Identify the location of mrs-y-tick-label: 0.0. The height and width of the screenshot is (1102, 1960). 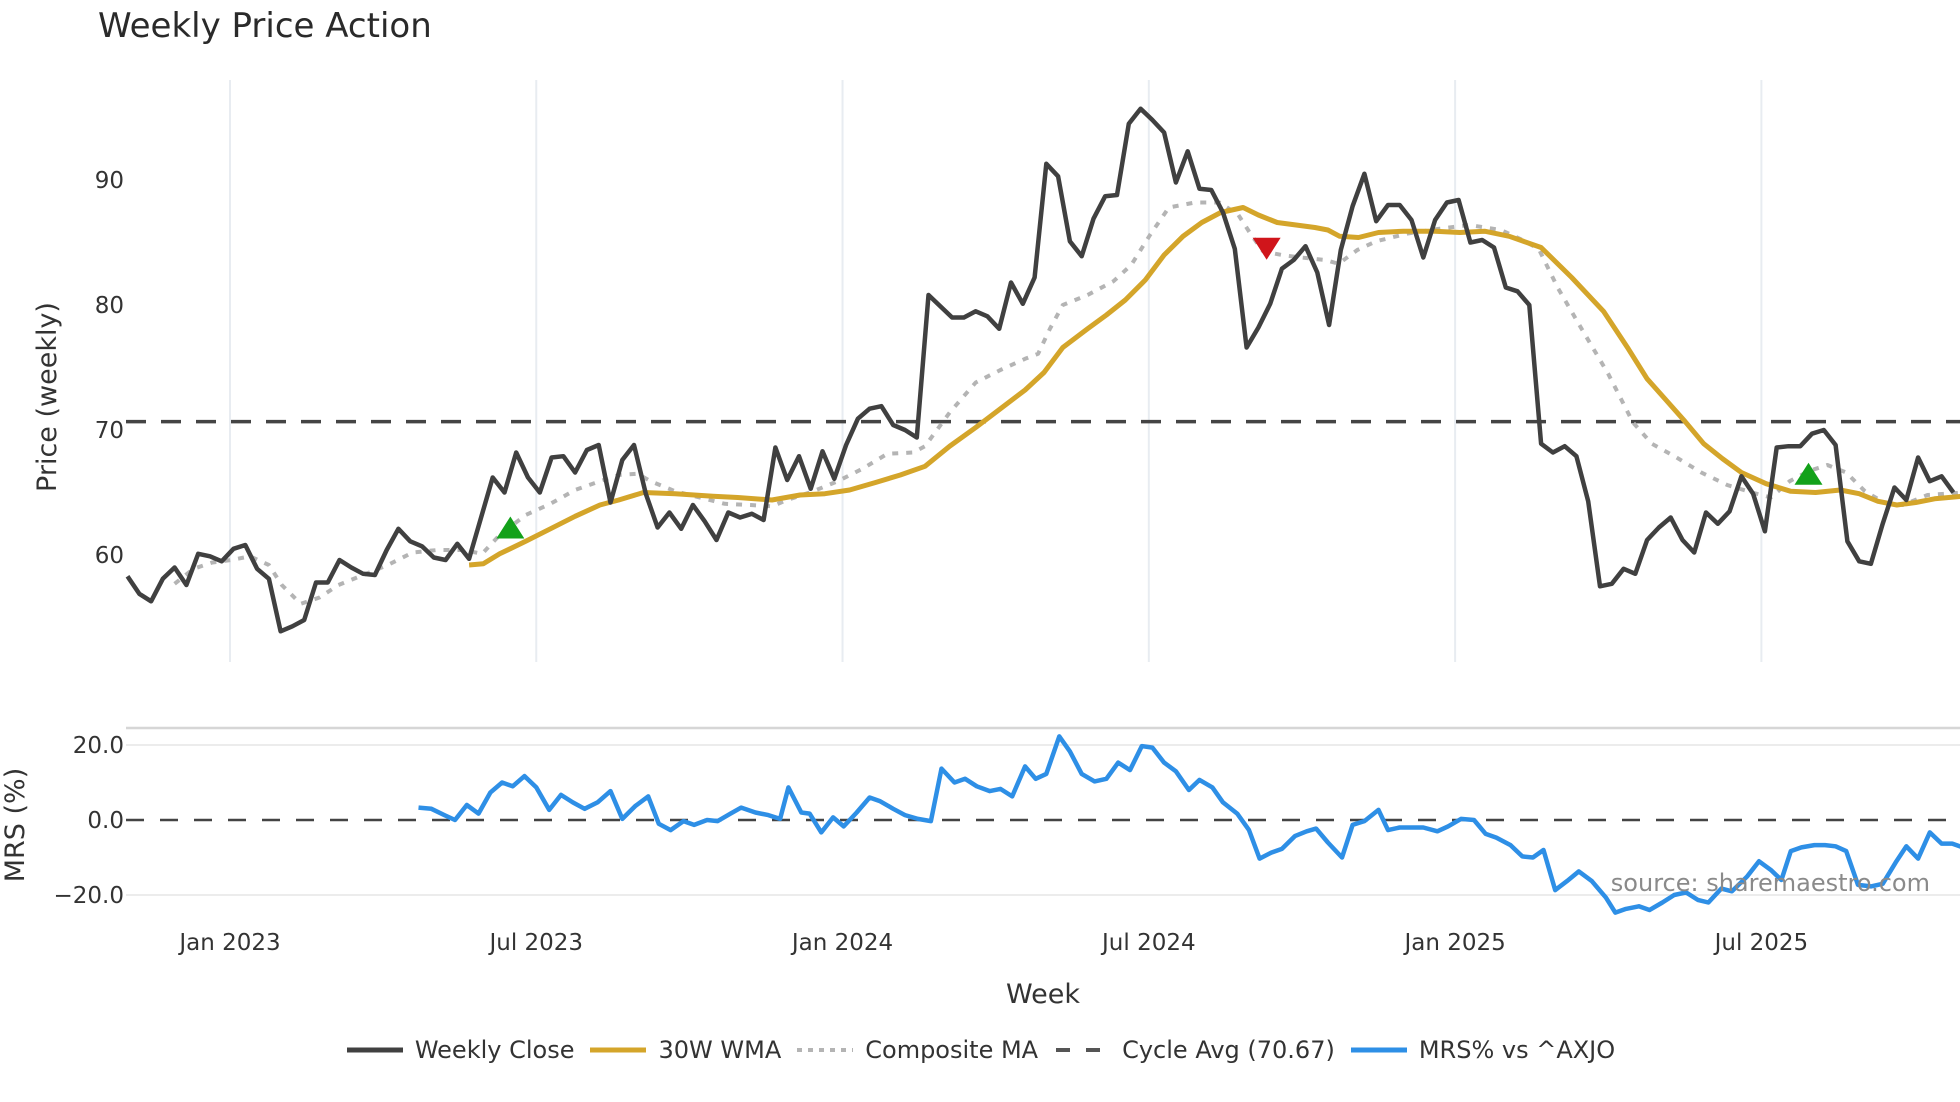
(105, 821).